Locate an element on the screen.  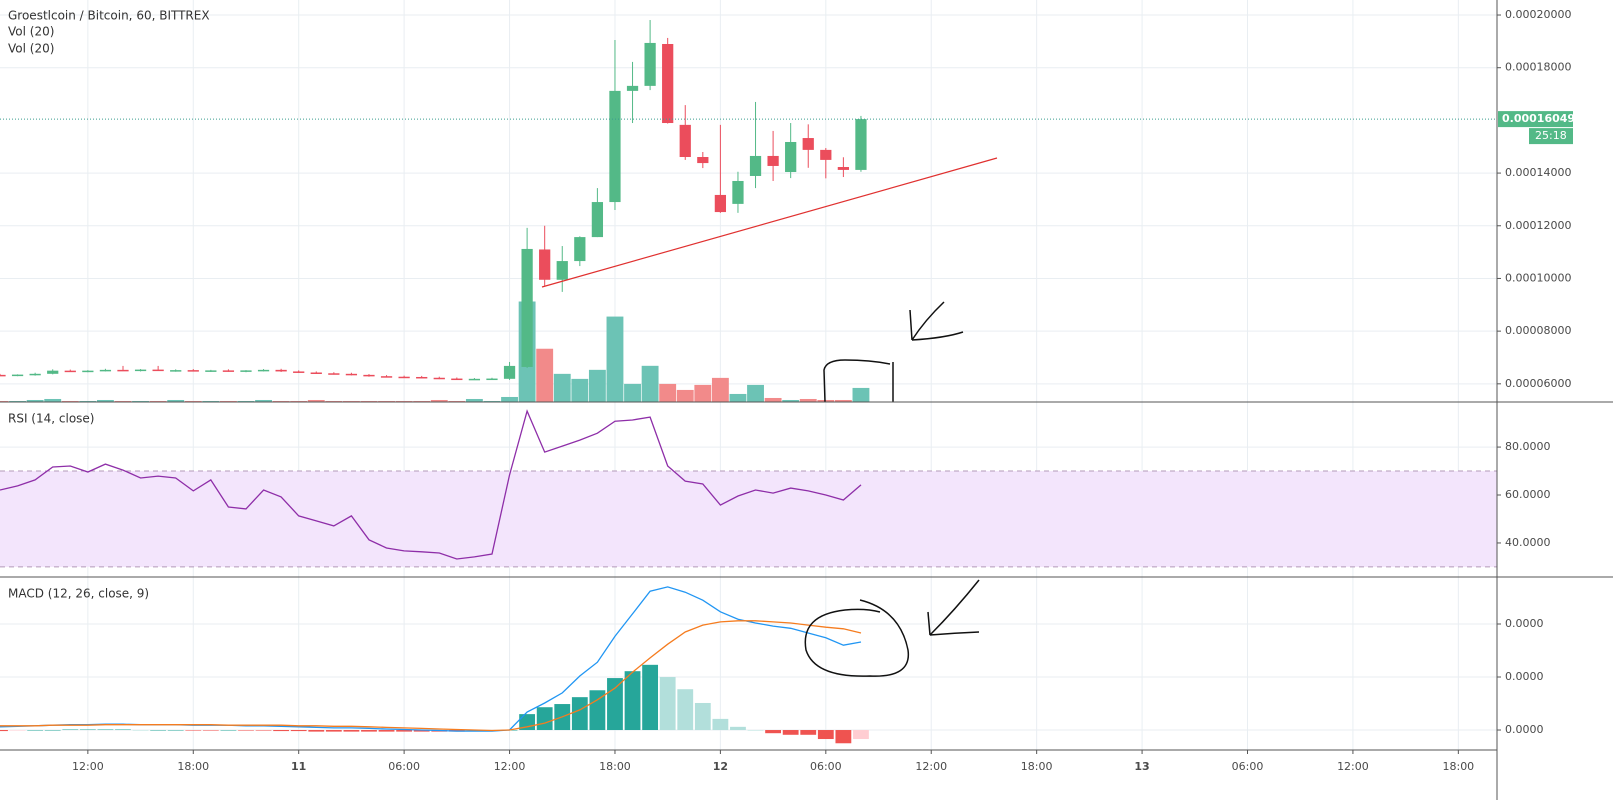
arrow-drawing is located at coordinates (936, 321).